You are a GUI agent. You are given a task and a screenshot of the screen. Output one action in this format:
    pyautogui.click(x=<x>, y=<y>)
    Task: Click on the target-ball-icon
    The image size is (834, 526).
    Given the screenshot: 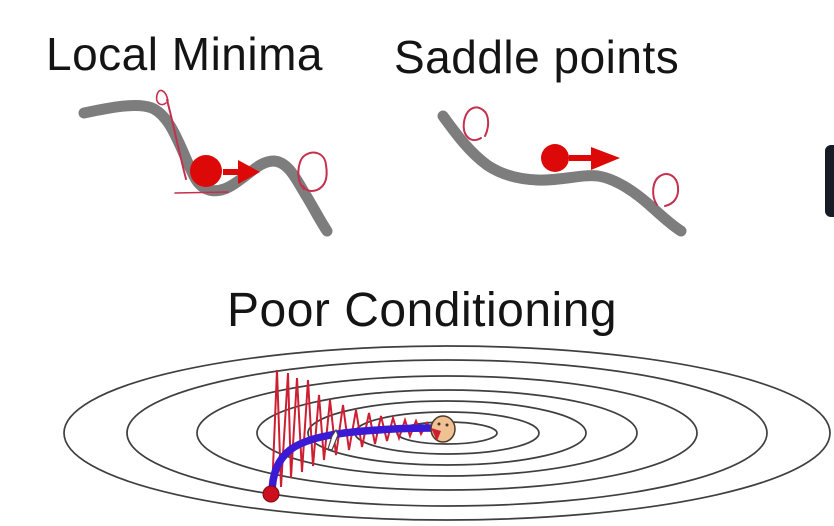 What is the action you would take?
    pyautogui.click(x=443, y=429)
    